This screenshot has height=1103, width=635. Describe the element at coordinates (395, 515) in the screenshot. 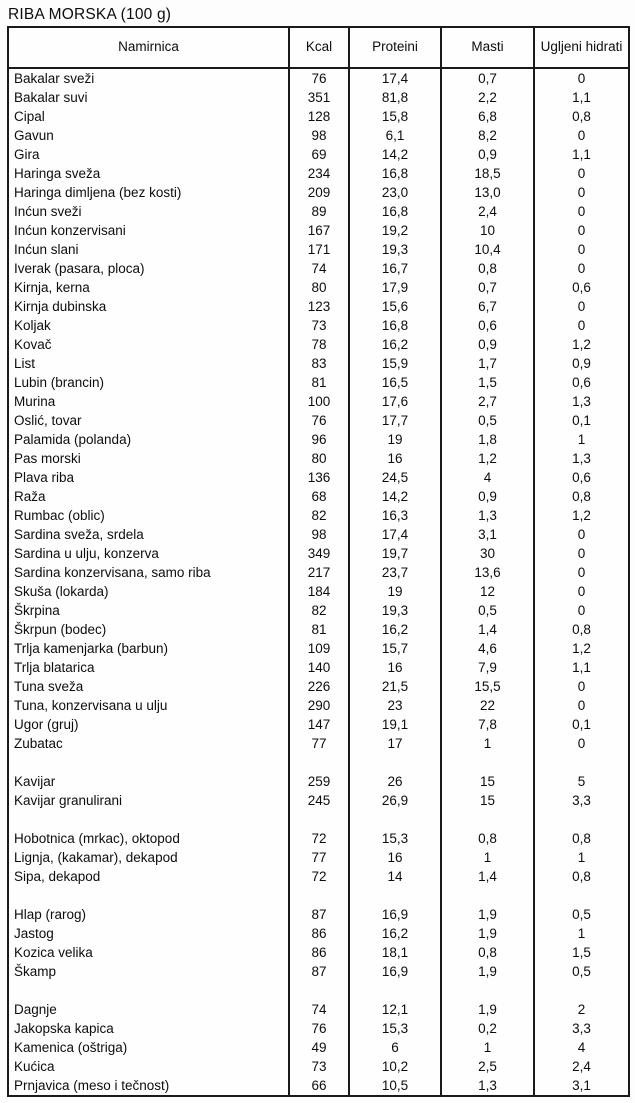

I see `protein-cell: 16,3` at that location.